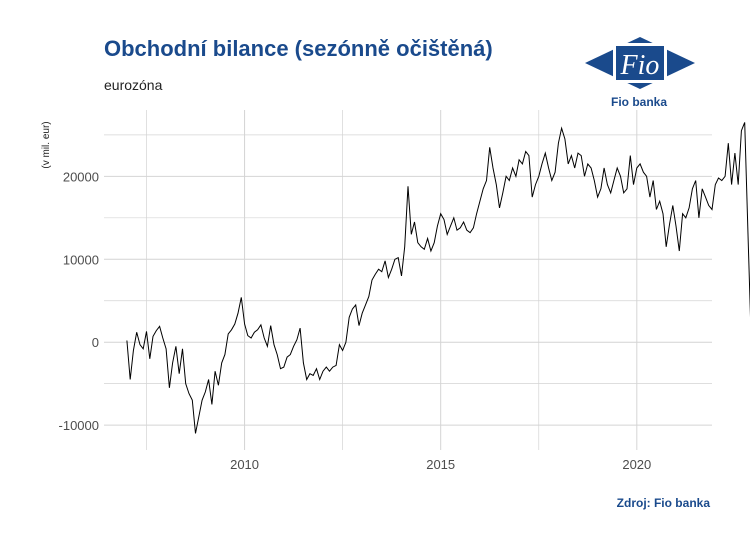 The width and height of the screenshot is (750, 550). Describe the element at coordinates (46, 144) in the screenshot. I see `y-axis-label: (v mil. eur)` at that location.